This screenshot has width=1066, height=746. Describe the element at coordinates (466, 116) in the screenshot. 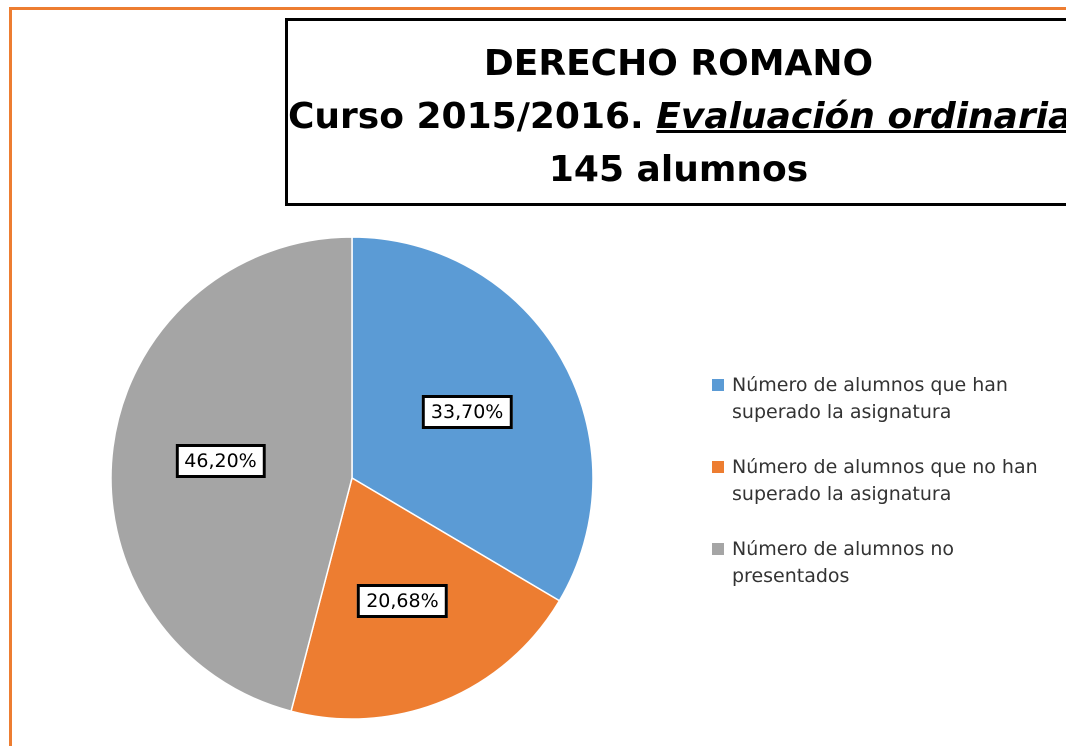

I see `subtitle: Curso 2015/2016.` at that location.